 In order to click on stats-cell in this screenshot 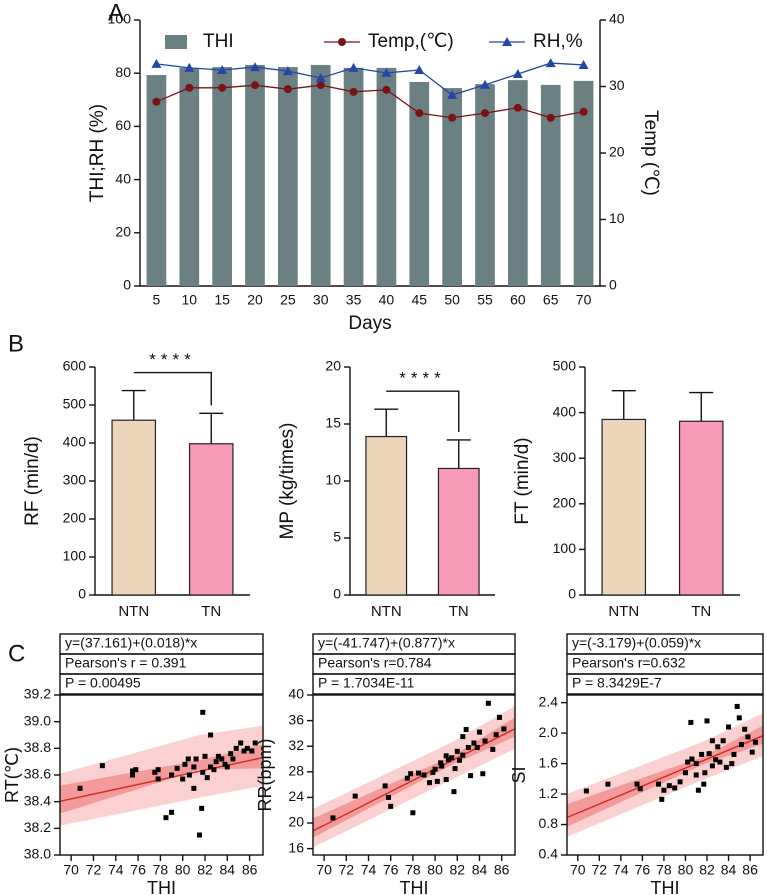, I will do `click(414, 684)`.